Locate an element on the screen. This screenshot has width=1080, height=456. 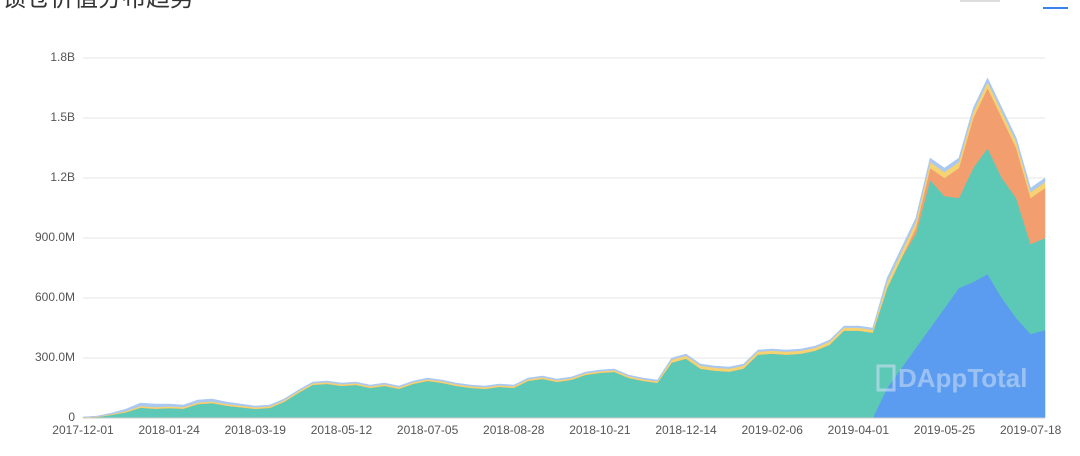
y-tick-label: 900.0M is located at coordinates (55, 237).